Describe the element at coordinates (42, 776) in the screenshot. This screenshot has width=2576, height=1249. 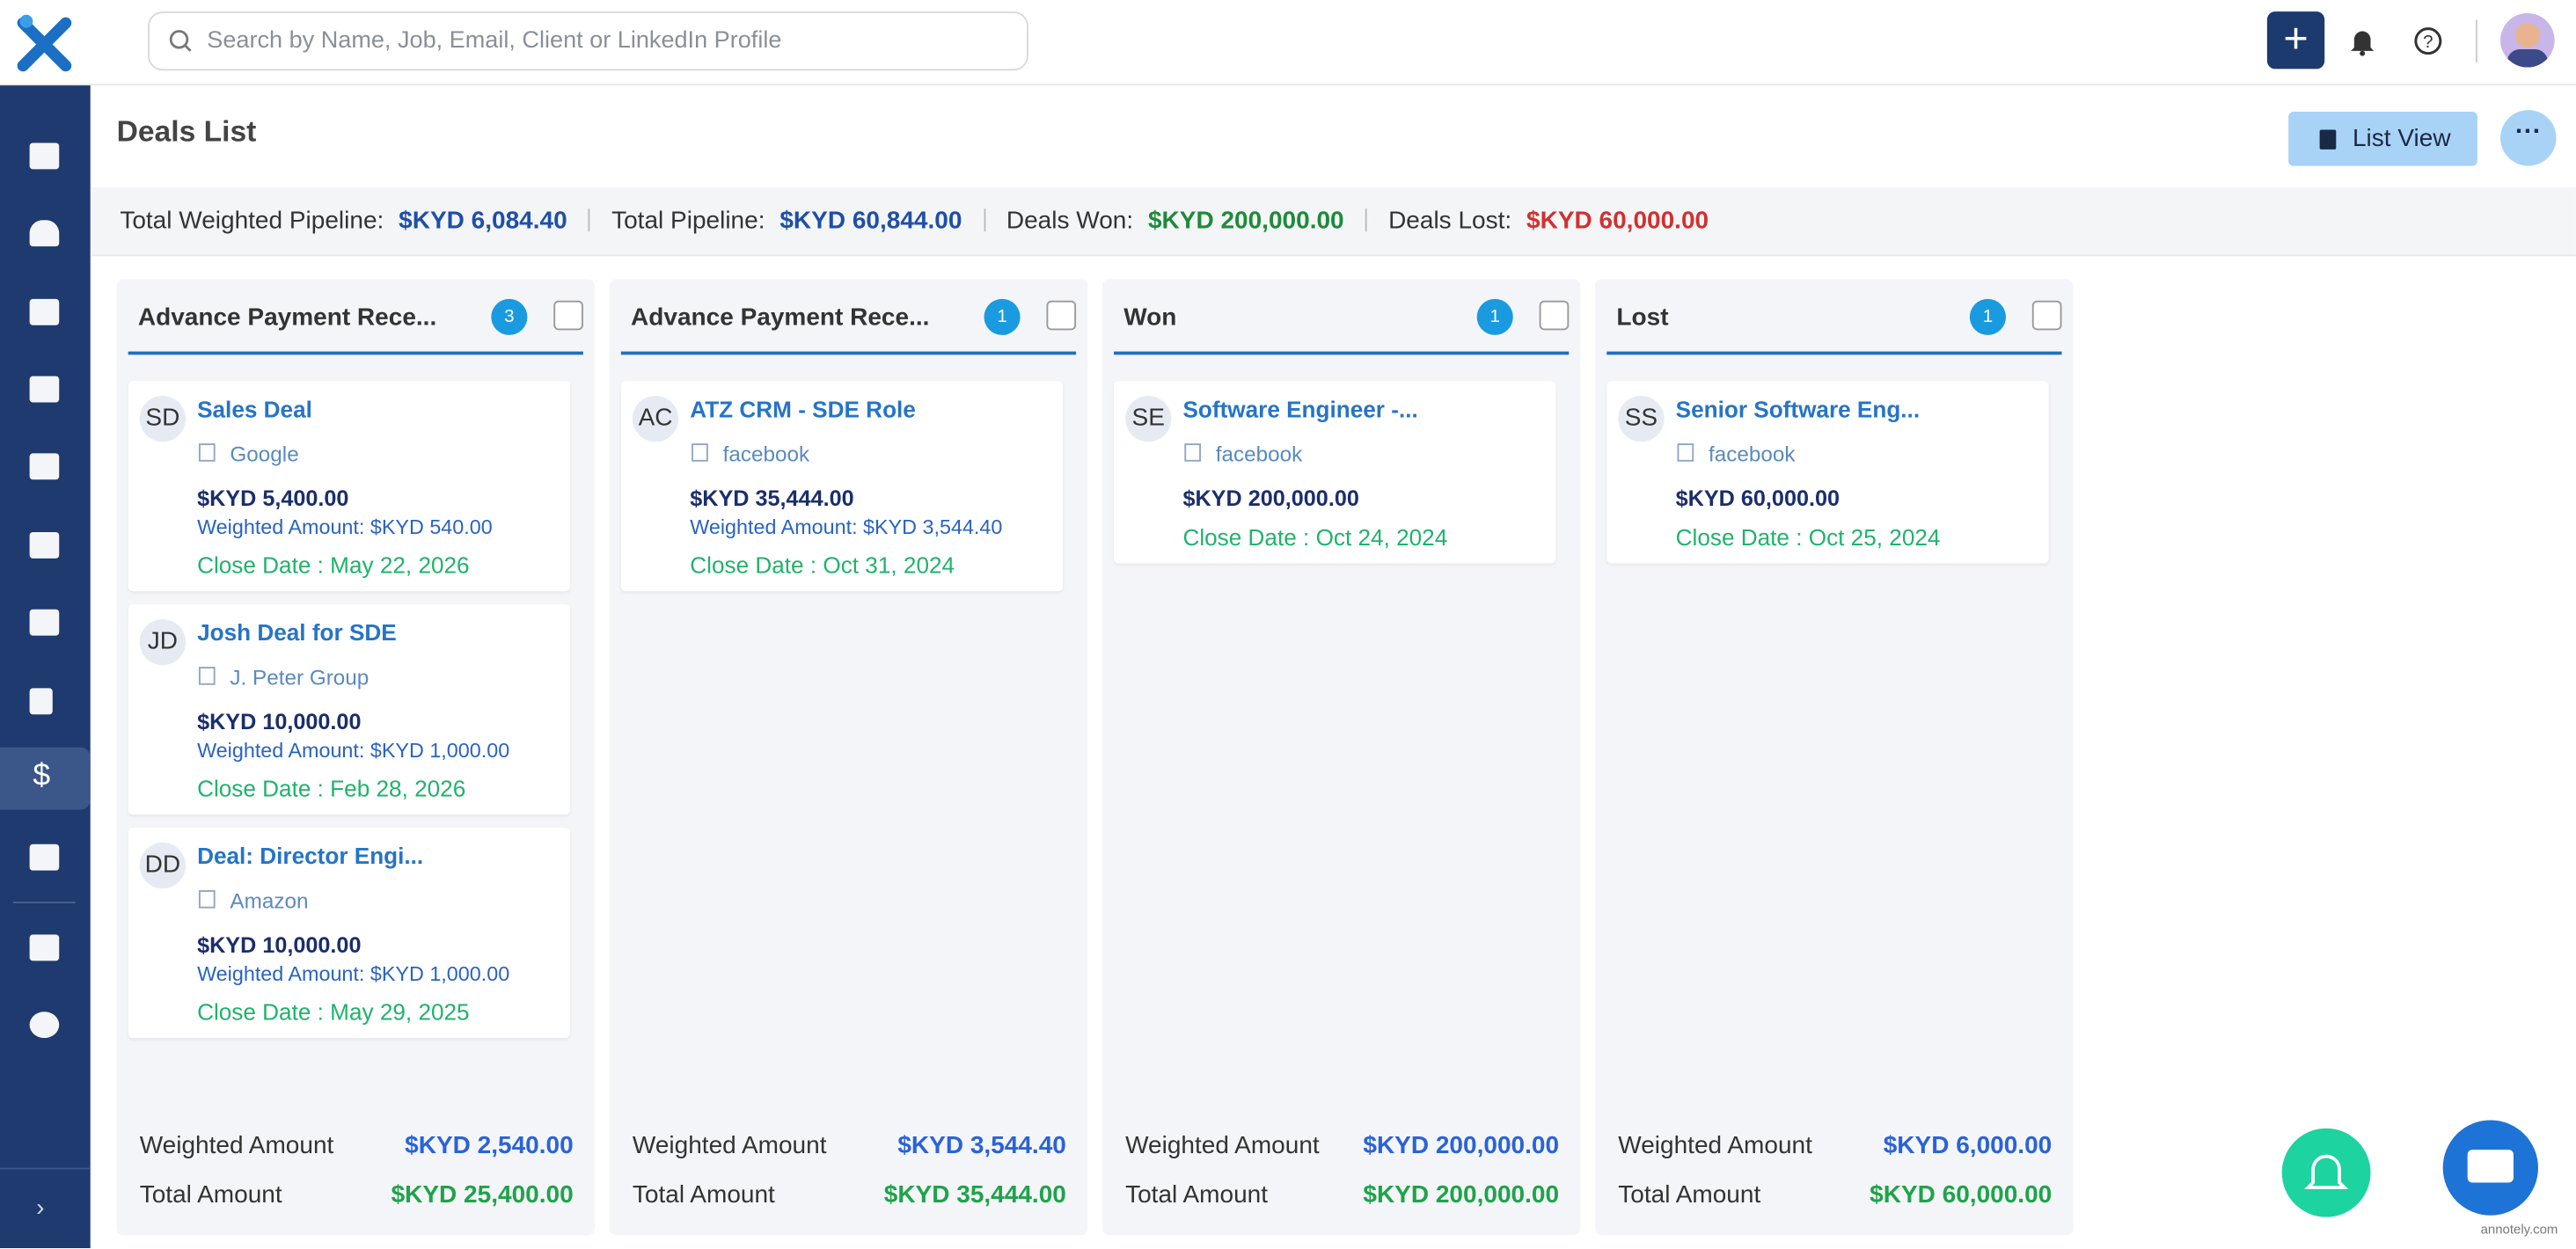
I see `nav-deals: $` at that location.